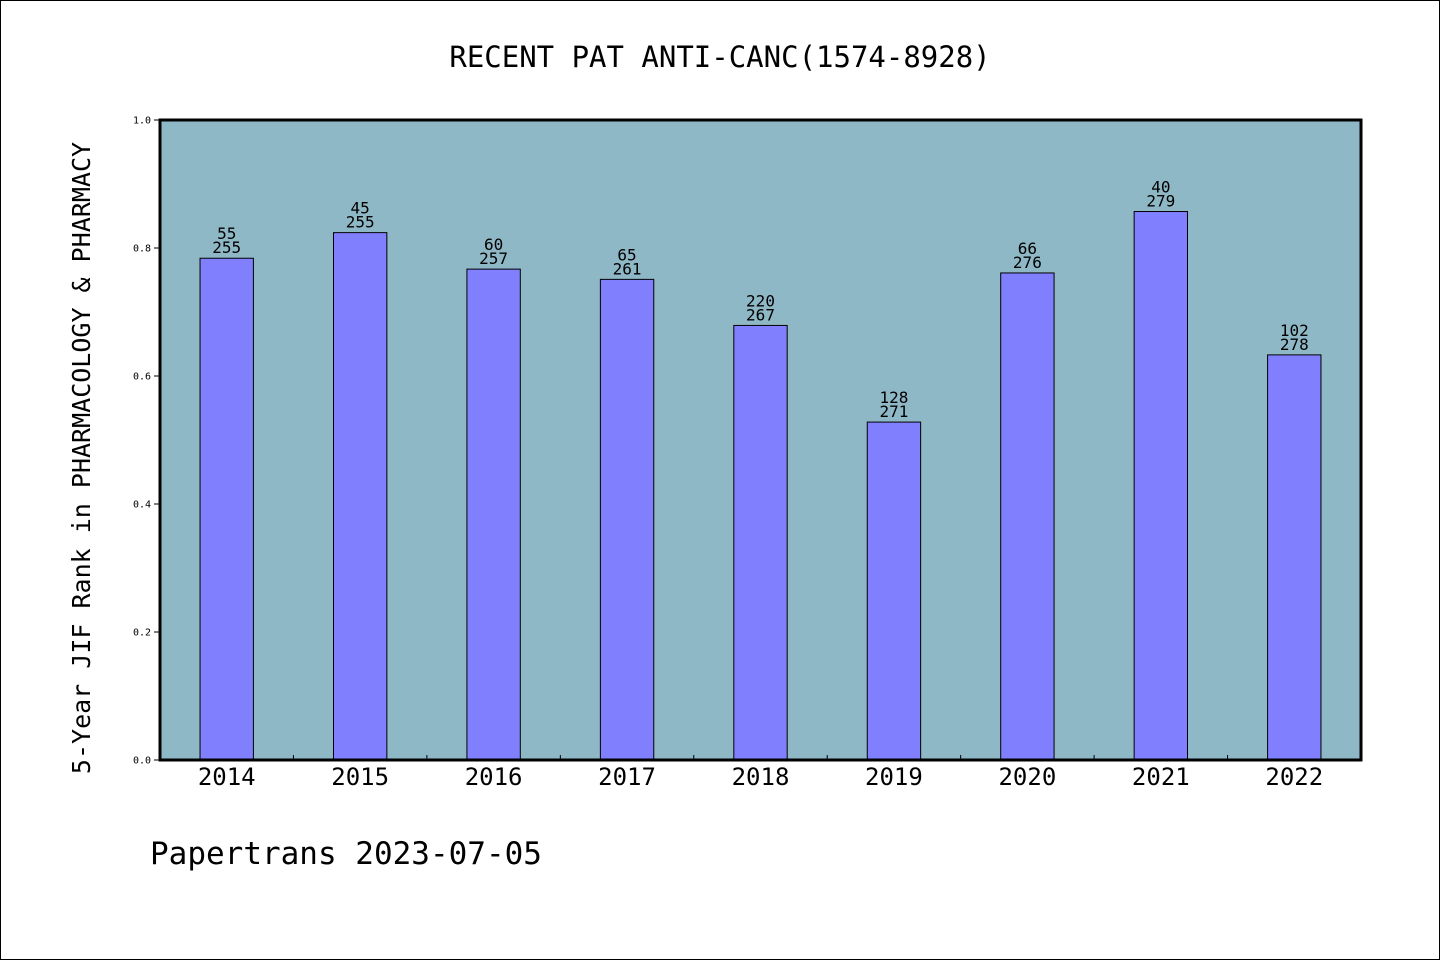  What do you see at coordinates (894, 777) in the screenshot?
I see `x-tick-label: 2019` at bounding box center [894, 777].